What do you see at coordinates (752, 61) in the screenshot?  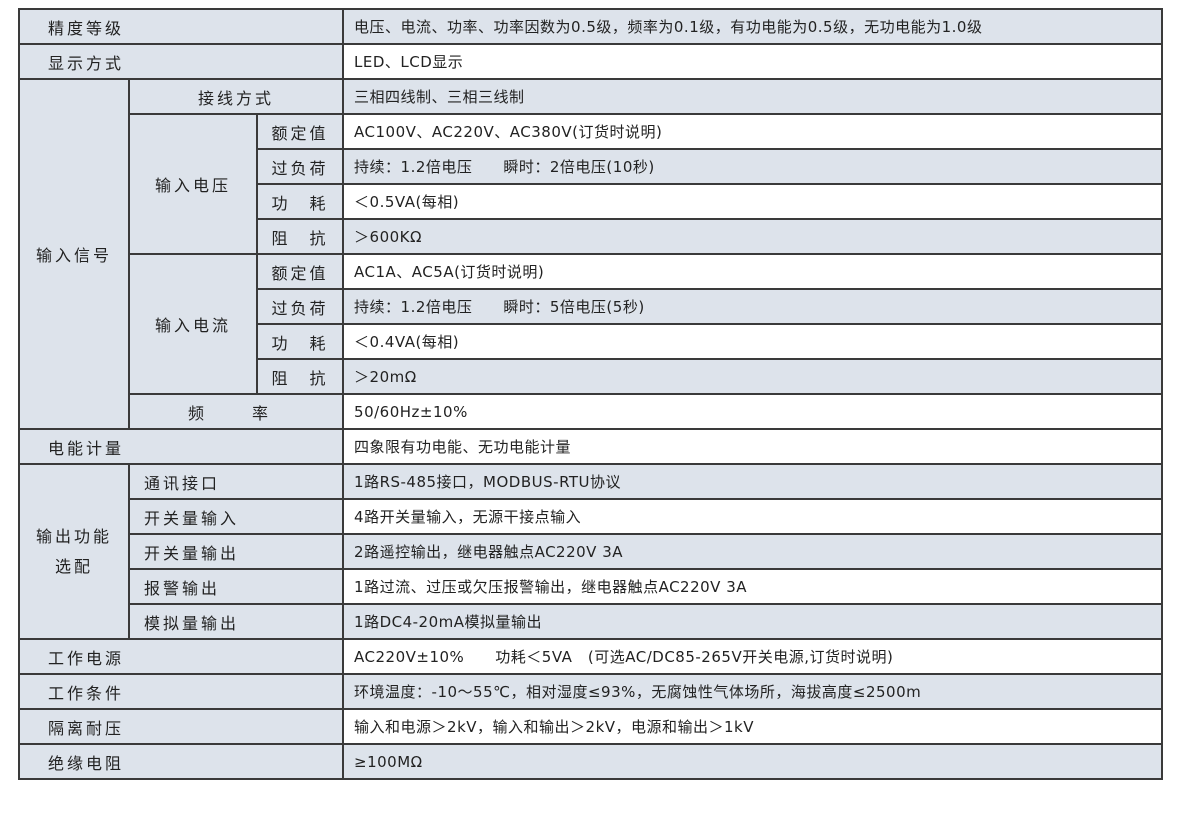 I see `row-value: LED、LCD显示` at bounding box center [752, 61].